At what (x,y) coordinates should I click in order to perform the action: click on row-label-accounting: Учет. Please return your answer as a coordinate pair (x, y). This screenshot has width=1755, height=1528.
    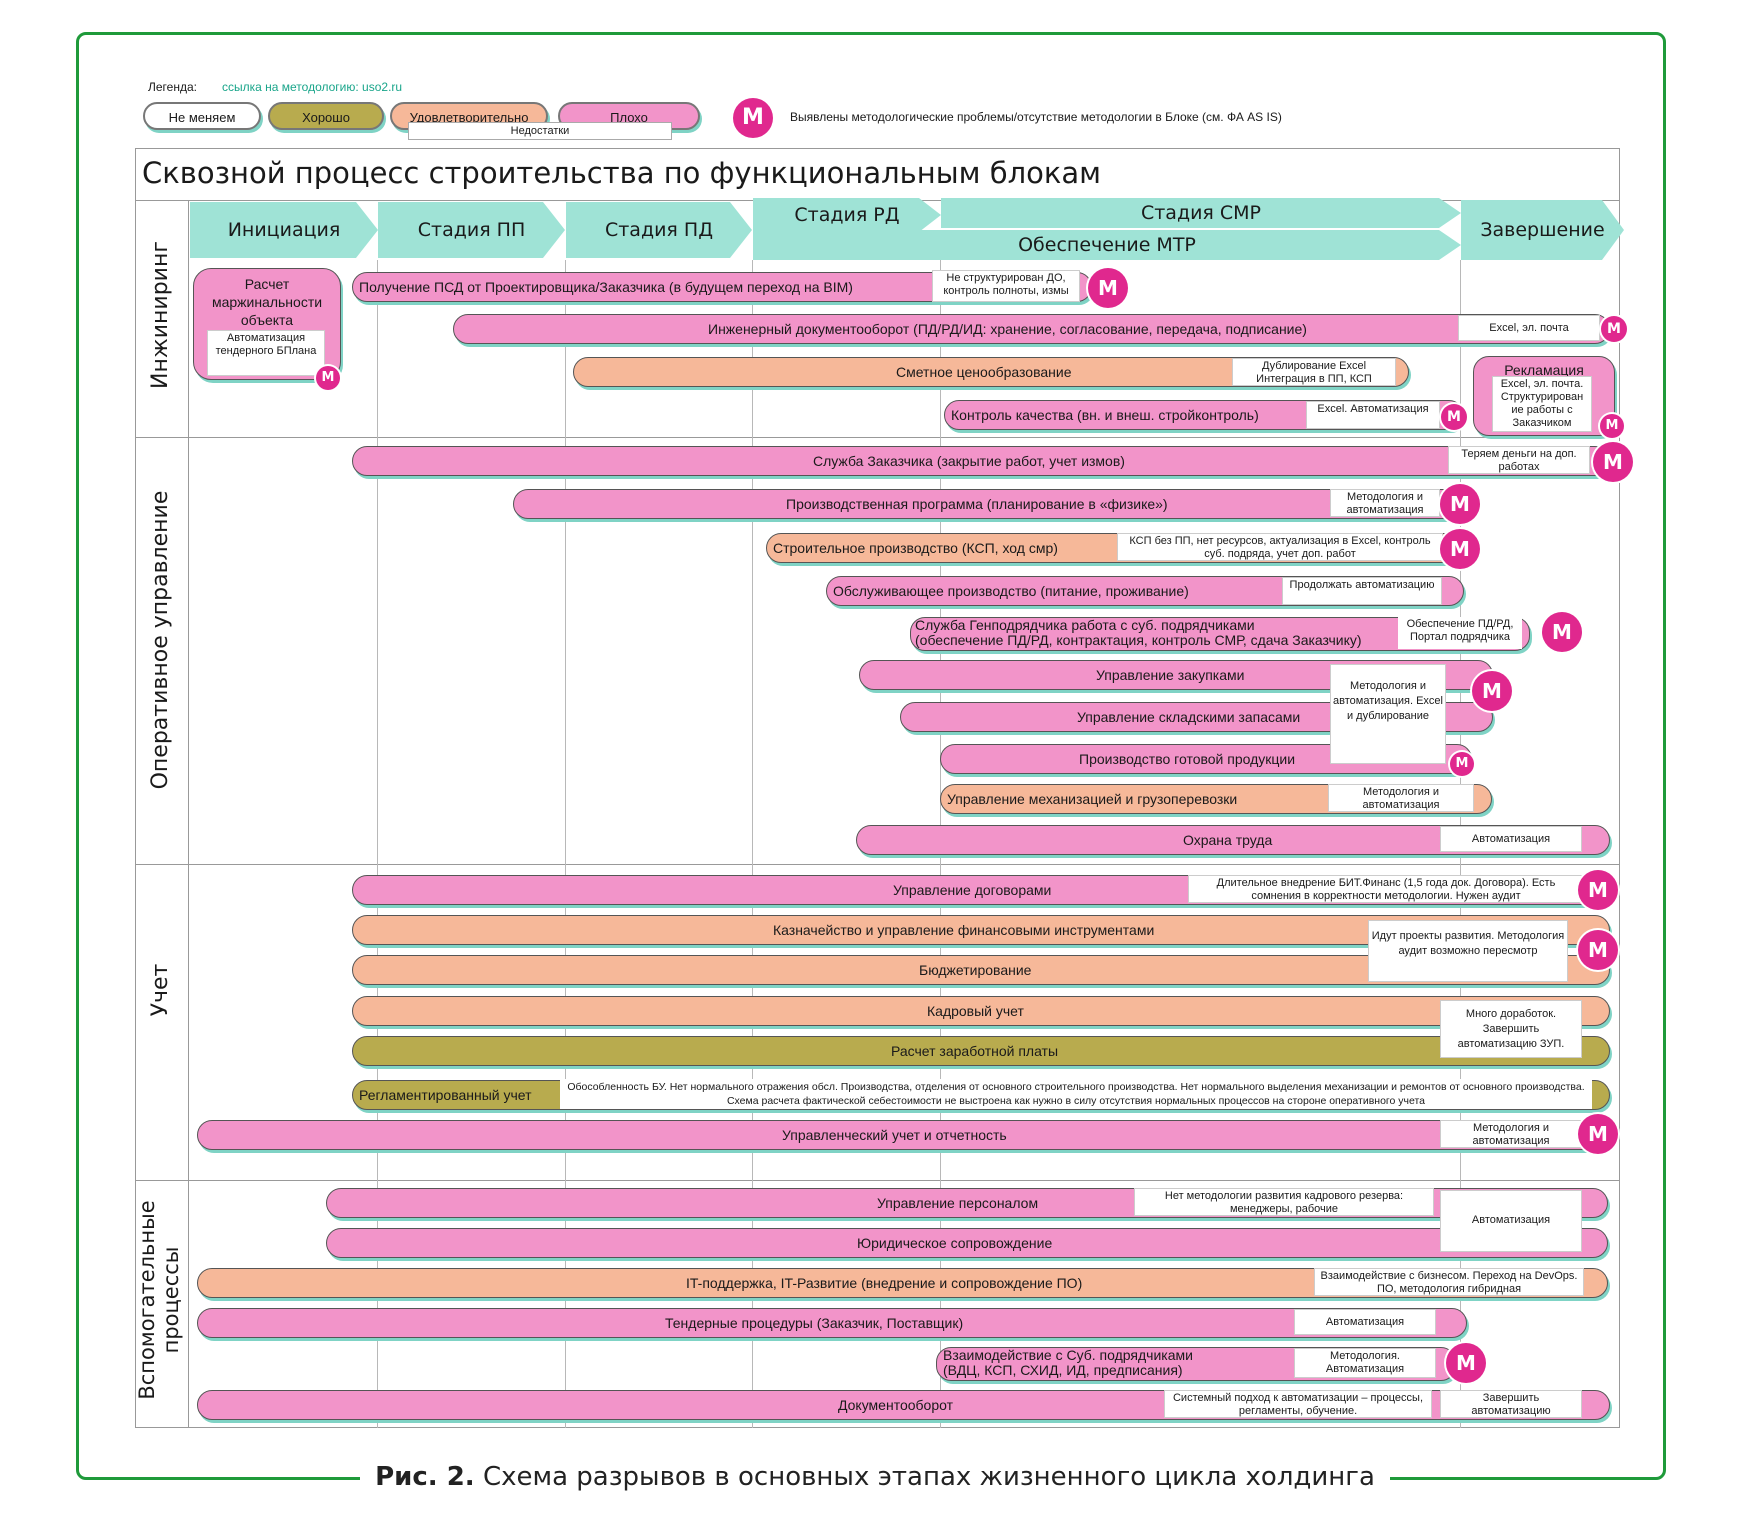
    Looking at the image, I should click on (160, 990).